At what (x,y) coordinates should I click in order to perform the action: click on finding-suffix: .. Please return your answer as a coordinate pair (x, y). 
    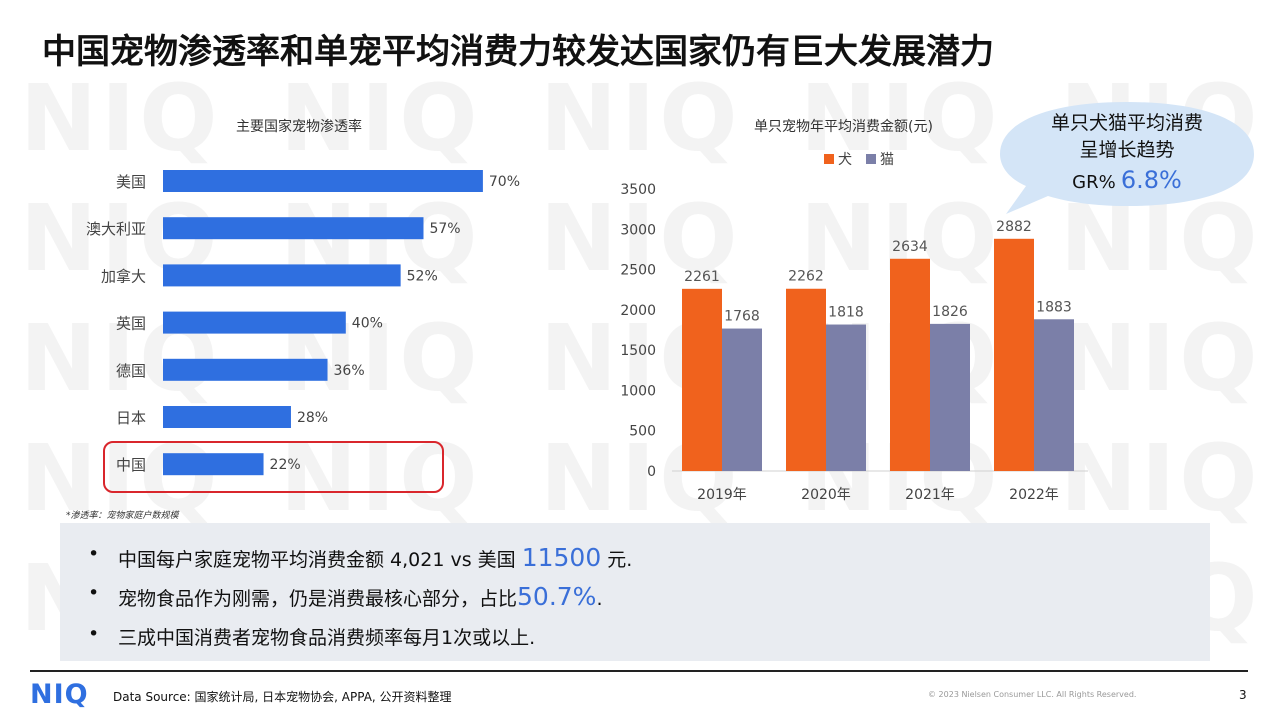
    Looking at the image, I should click on (599, 599).